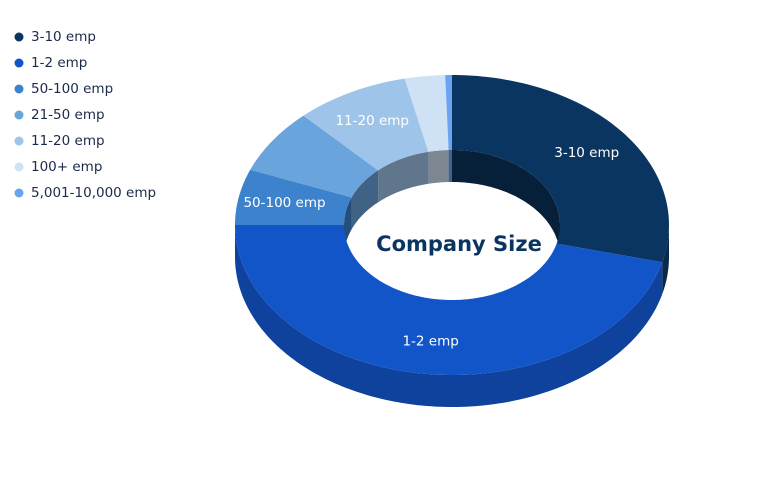 The height and width of the screenshot is (483, 768). I want to click on legend-label: 11-20 emp, so click(68, 141).